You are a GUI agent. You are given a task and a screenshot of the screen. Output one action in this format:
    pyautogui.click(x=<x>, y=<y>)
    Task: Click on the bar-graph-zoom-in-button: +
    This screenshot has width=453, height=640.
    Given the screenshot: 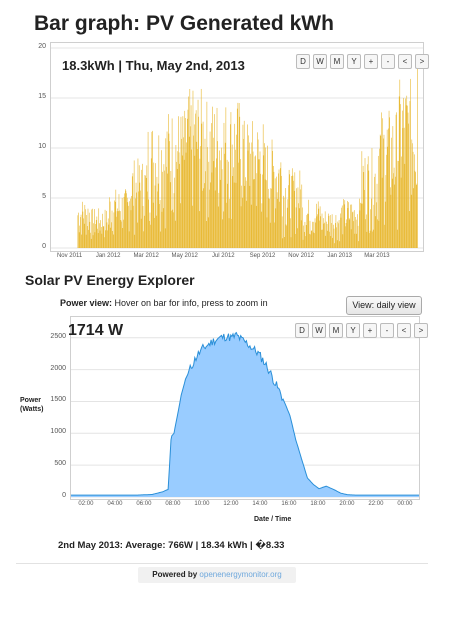 What is the action you would take?
    pyautogui.click(x=371, y=61)
    